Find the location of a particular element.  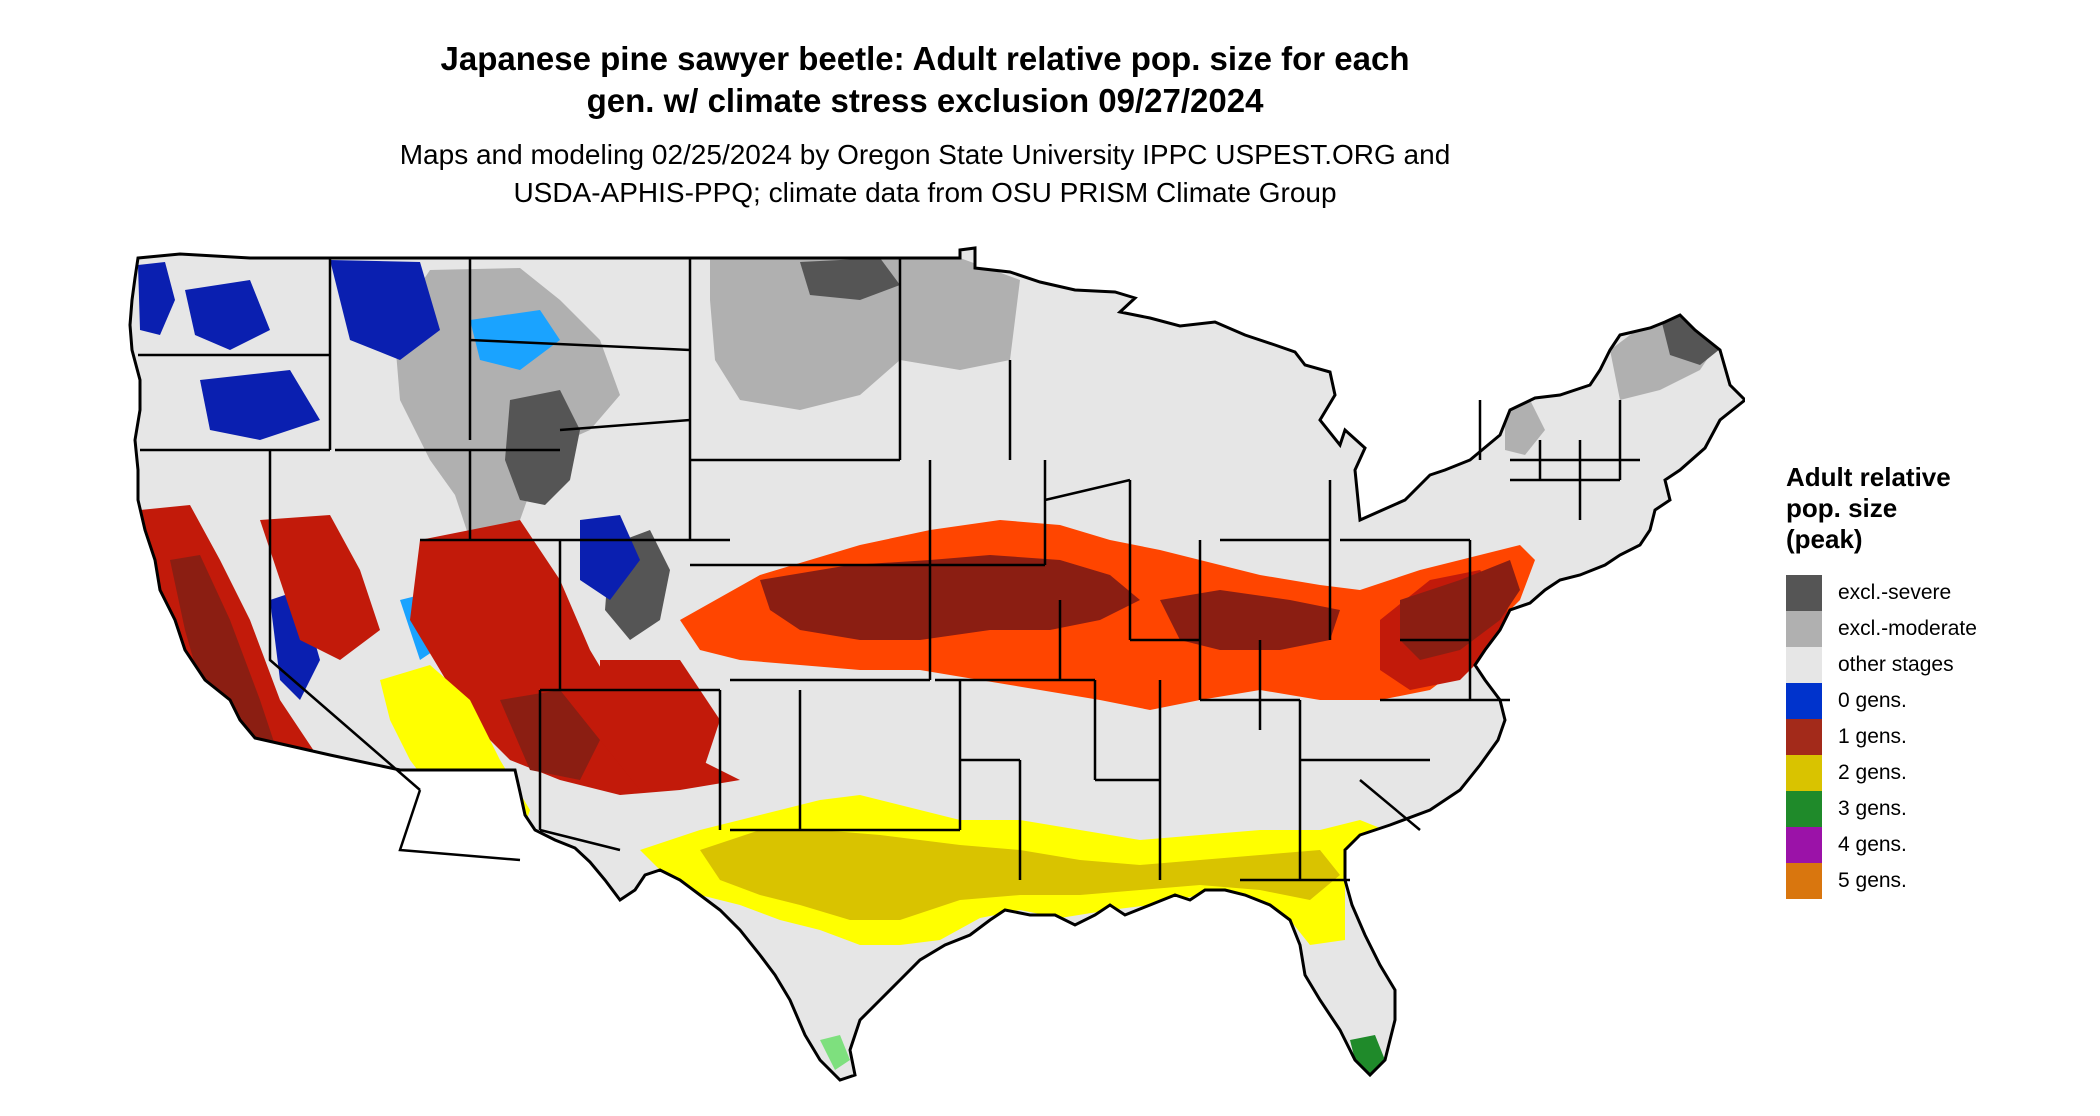

legend-swatch-5-gens is located at coordinates (1804, 881).